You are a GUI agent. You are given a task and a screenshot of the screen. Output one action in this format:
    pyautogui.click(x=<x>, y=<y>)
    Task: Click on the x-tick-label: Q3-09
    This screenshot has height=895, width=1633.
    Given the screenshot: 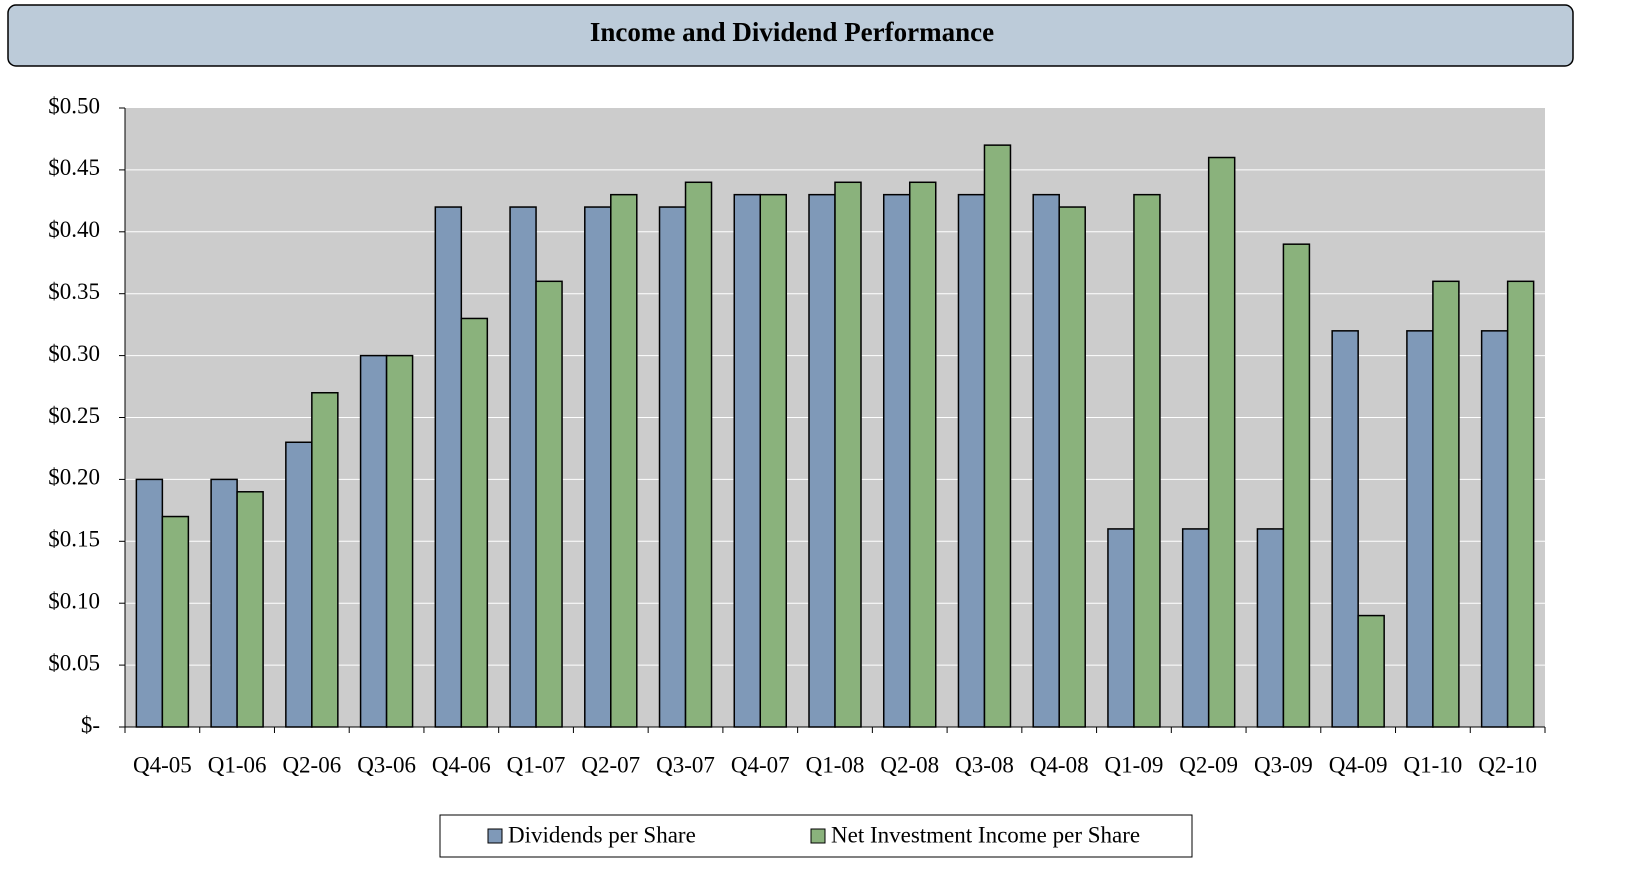 What is the action you would take?
    pyautogui.click(x=1283, y=764)
    